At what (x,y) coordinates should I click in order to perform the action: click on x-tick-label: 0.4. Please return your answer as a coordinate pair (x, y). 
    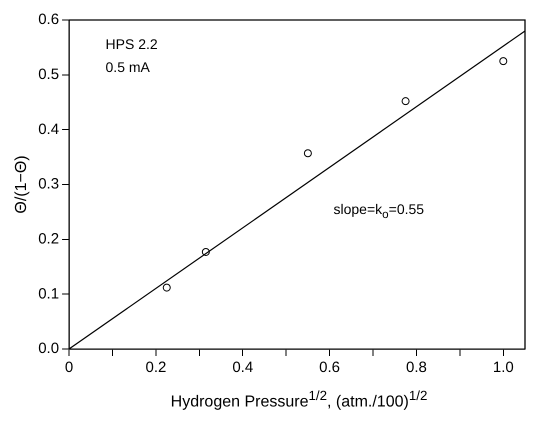
    Looking at the image, I should click on (243, 367).